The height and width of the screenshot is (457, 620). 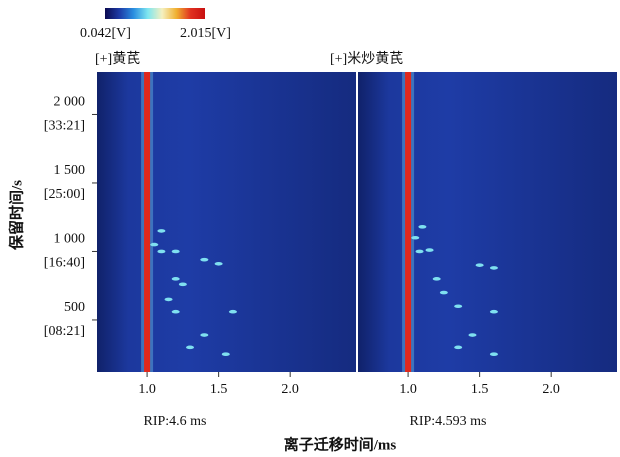 What do you see at coordinates (64, 126) in the screenshot?
I see `y-tick-time: [33:21]` at bounding box center [64, 126].